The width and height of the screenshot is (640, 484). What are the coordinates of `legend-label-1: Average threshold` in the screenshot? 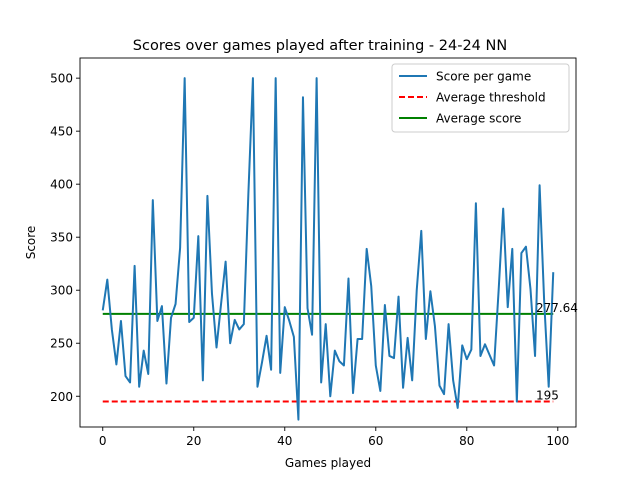 It's located at (491, 98).